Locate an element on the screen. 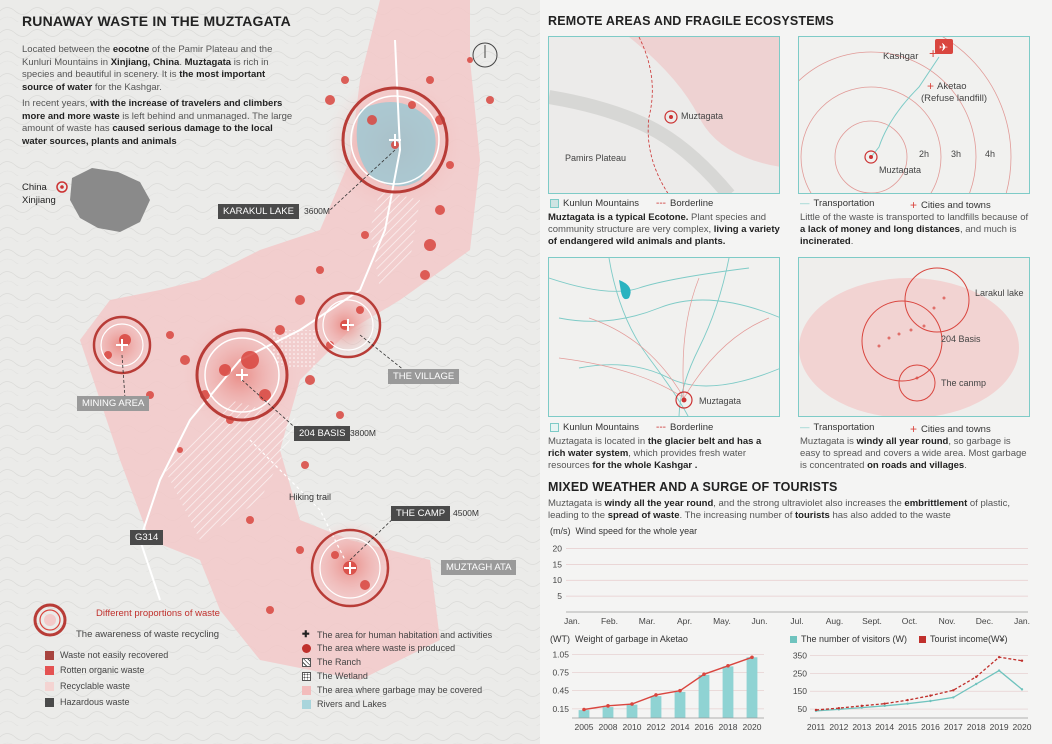 The image size is (1052, 744). tourist-x-tick: 2018 is located at coordinates (976, 727).